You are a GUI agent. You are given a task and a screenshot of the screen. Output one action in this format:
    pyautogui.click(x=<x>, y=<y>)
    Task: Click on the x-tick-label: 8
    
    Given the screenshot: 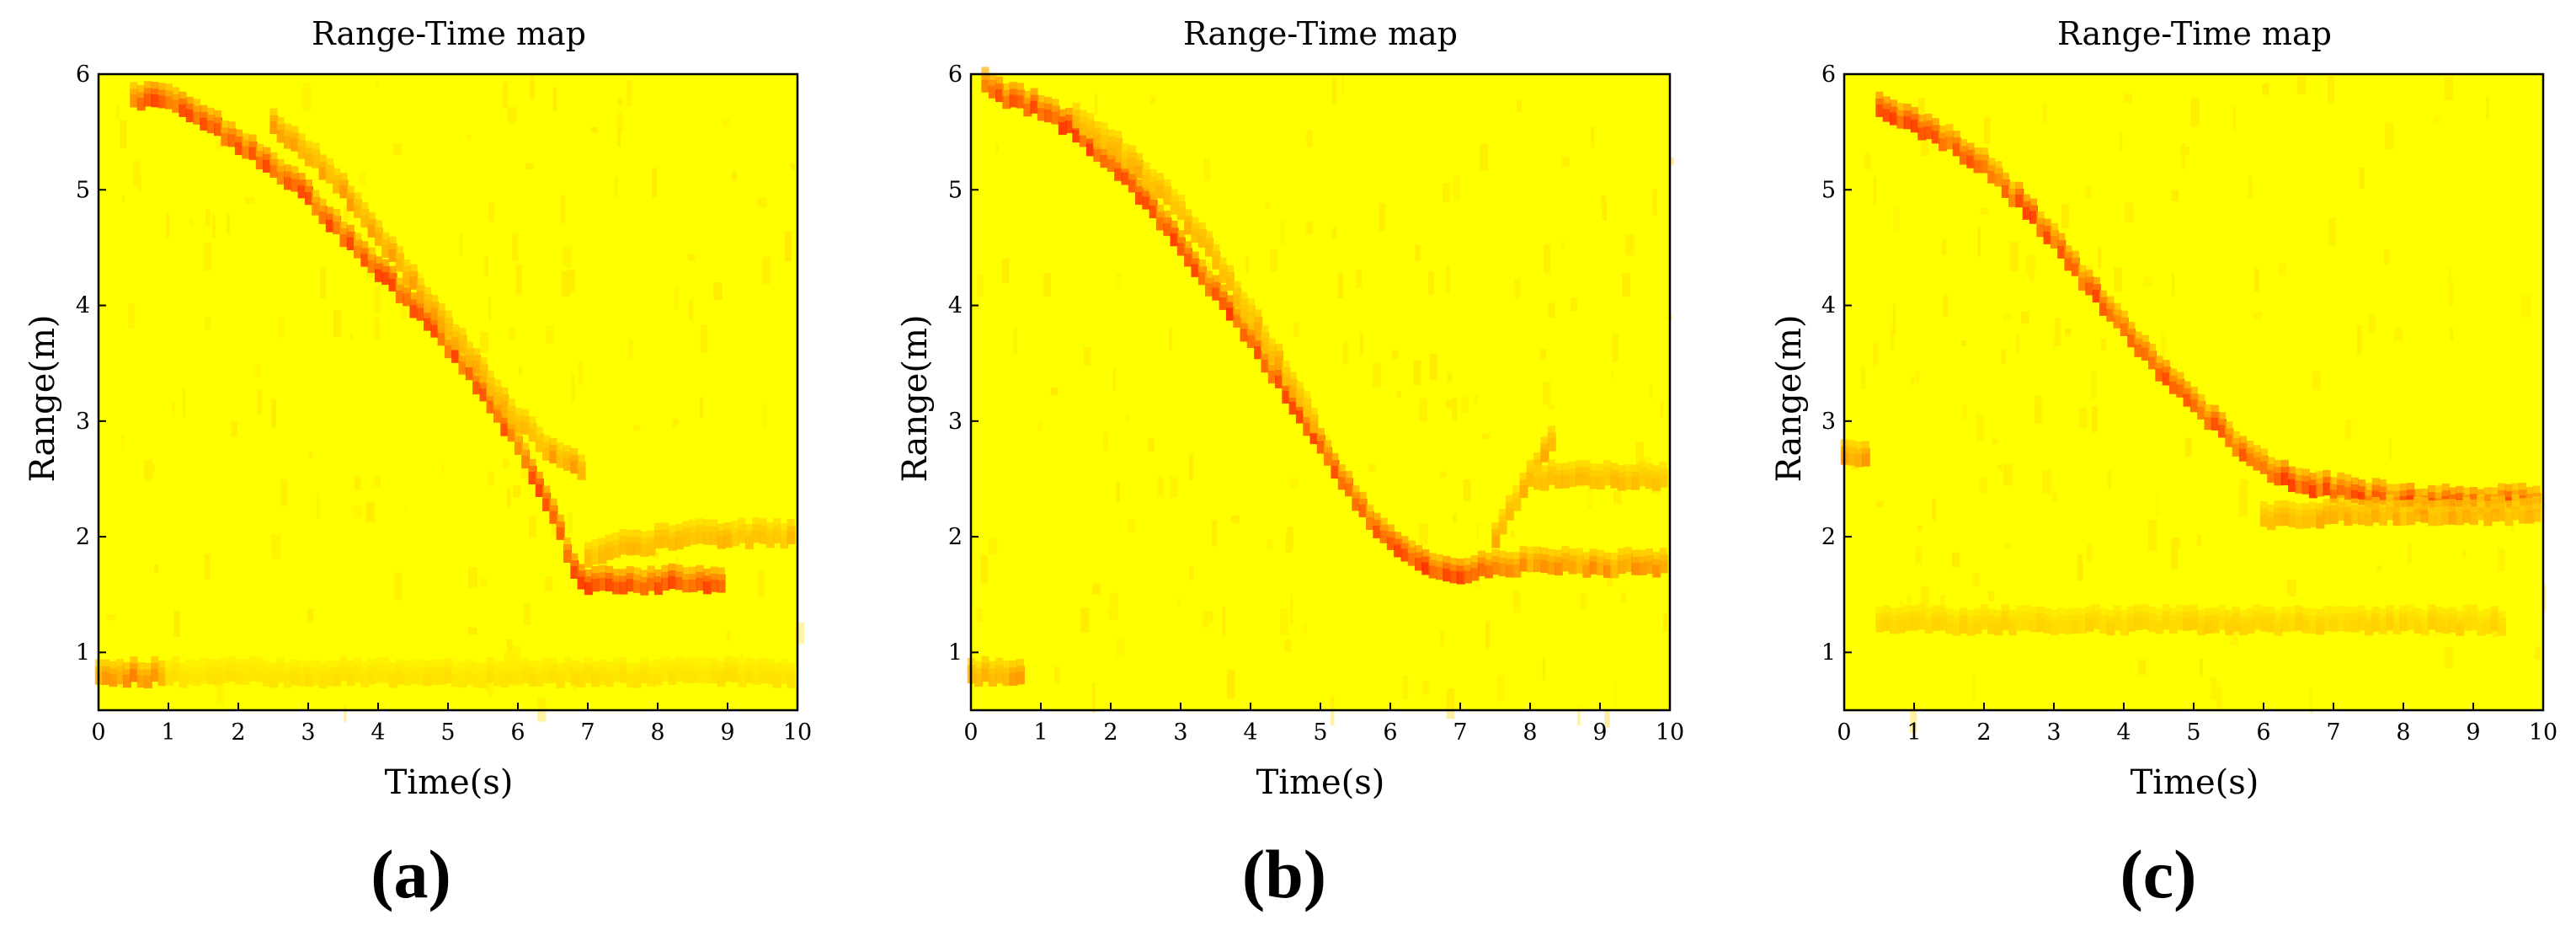 What is the action you would take?
    pyautogui.click(x=657, y=732)
    